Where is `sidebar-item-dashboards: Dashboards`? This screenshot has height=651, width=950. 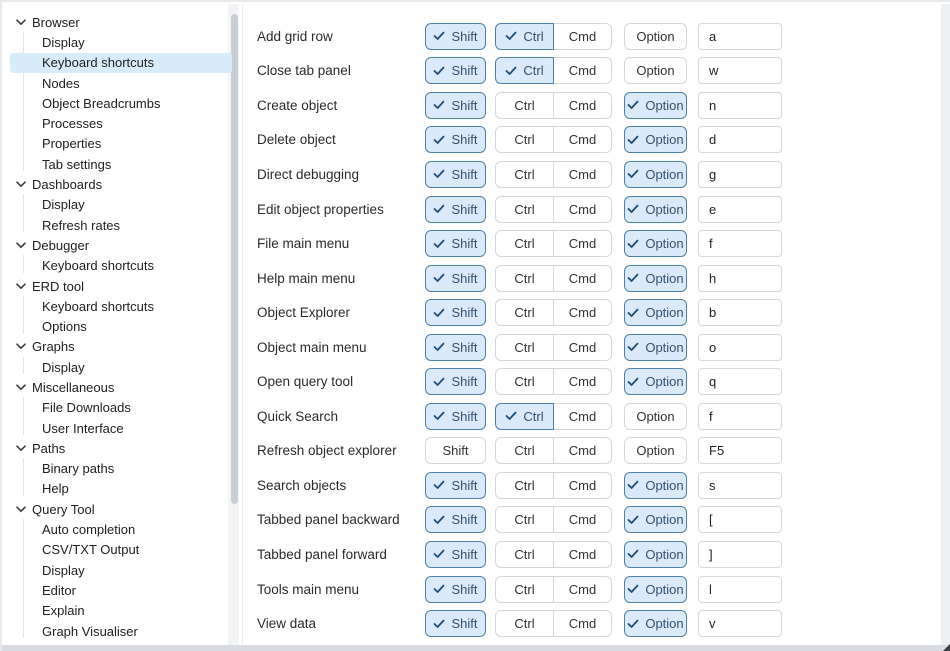 sidebar-item-dashboards: Dashboards is located at coordinates (121, 184).